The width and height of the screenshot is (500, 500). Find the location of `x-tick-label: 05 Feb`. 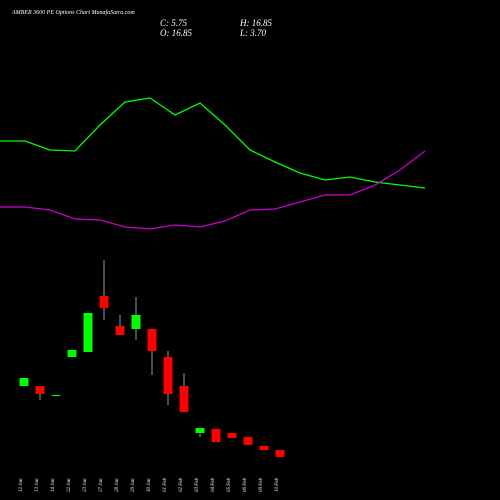

x-tick-label: 05 Feb is located at coordinates (229, 484).